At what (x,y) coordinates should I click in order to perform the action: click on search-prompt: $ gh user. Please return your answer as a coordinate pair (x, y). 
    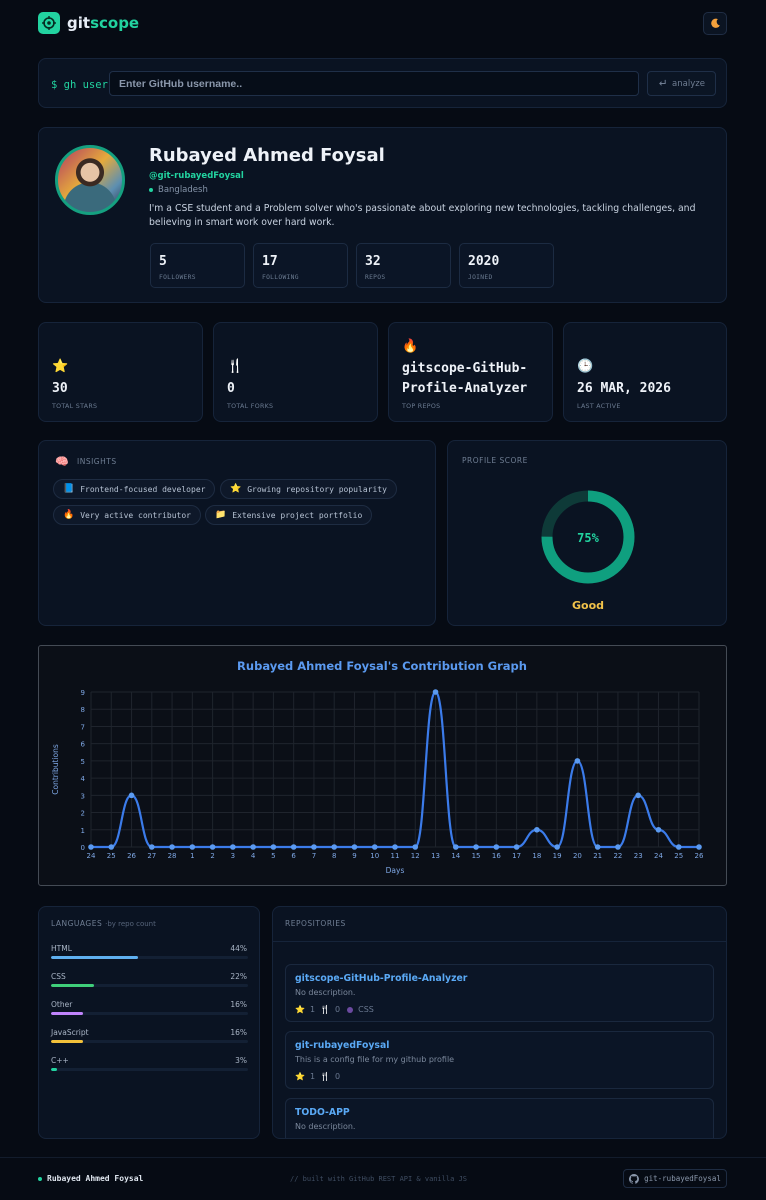
    Looking at the image, I should click on (79, 85).